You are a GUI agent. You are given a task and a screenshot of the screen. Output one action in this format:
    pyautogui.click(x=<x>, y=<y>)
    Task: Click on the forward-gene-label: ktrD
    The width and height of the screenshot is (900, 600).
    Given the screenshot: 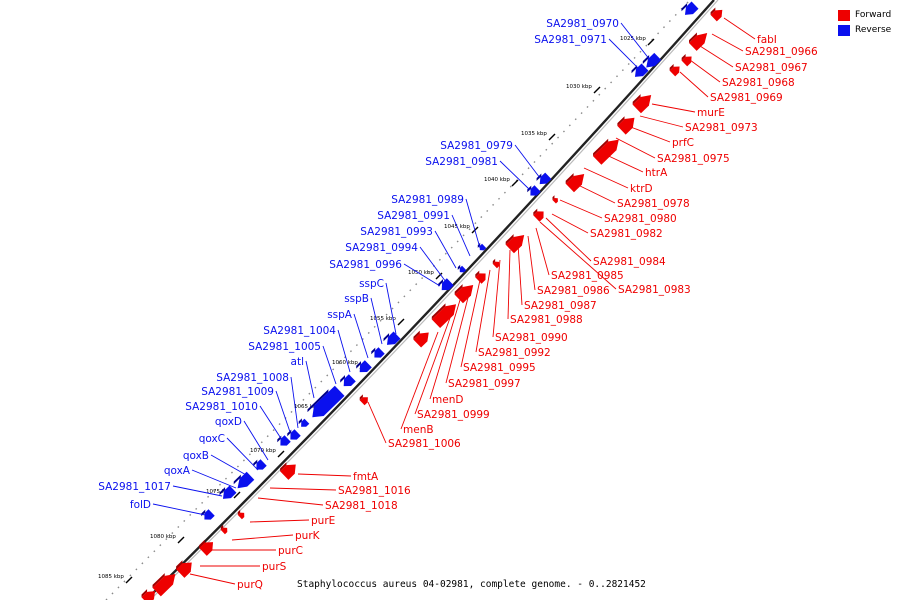 What is the action you would take?
    pyautogui.click(x=641, y=189)
    